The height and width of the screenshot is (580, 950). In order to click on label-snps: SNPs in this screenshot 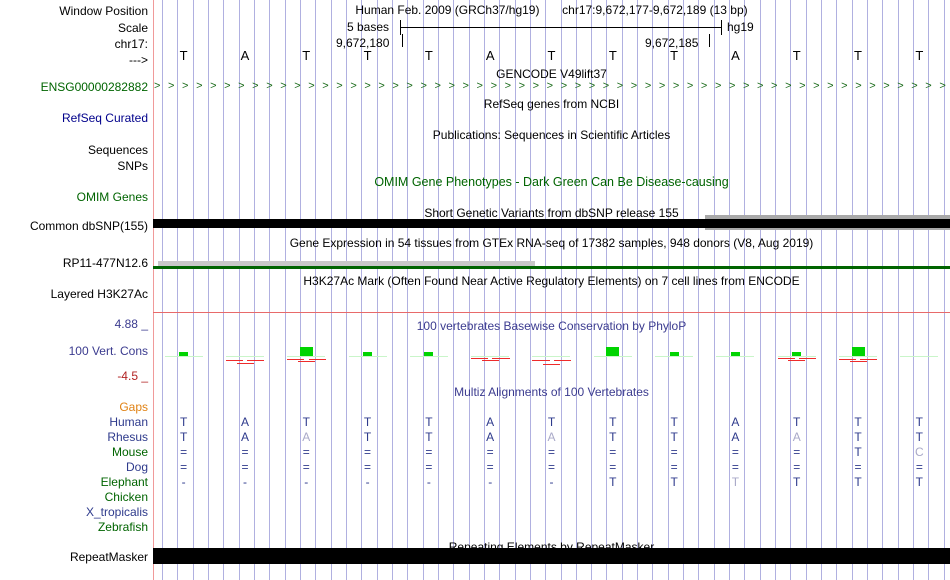, I will do `click(132, 166)`.